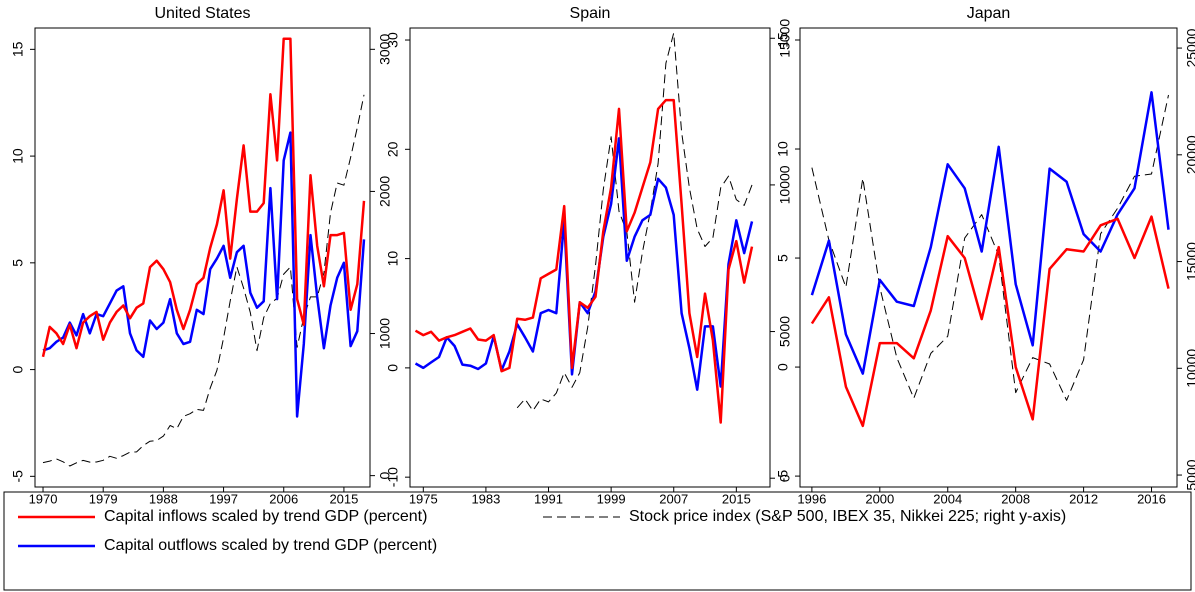 This screenshot has width=1195, height=592. Describe the element at coordinates (590, 13) in the screenshot. I see `panel-title: Spain` at that location.